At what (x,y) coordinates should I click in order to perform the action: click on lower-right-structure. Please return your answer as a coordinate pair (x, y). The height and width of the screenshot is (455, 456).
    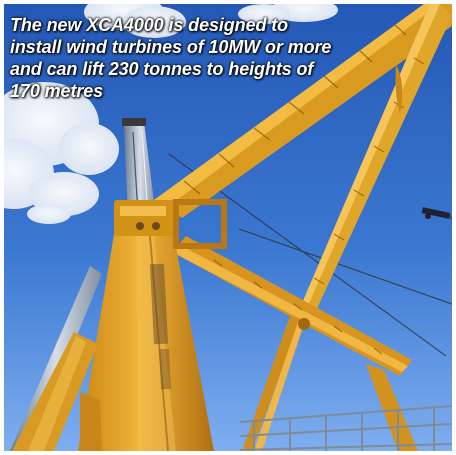
    Looking at the image, I should click on (345, 383).